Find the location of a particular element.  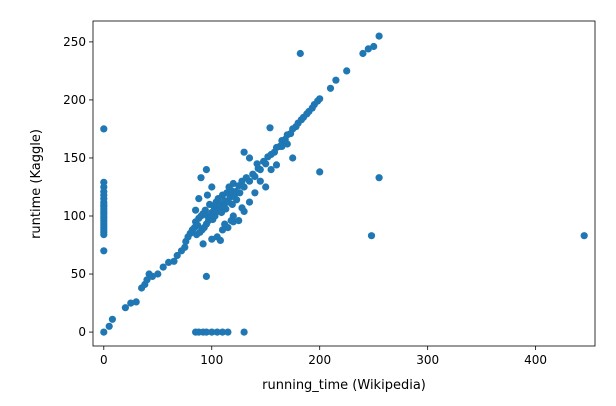

y-tick-label: 200 is located at coordinates (74, 100).